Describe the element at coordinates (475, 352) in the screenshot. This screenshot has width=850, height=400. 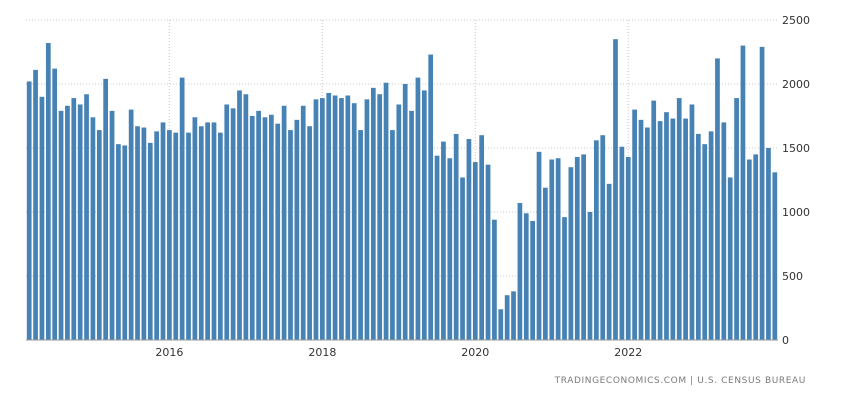
I see `x-tick-label: 2020` at that location.